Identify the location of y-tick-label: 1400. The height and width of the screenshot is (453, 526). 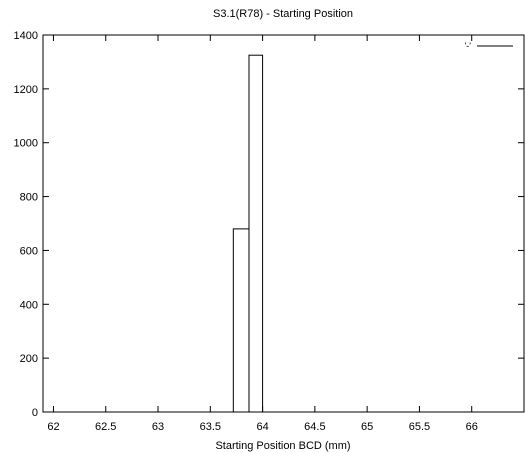
(26, 36).